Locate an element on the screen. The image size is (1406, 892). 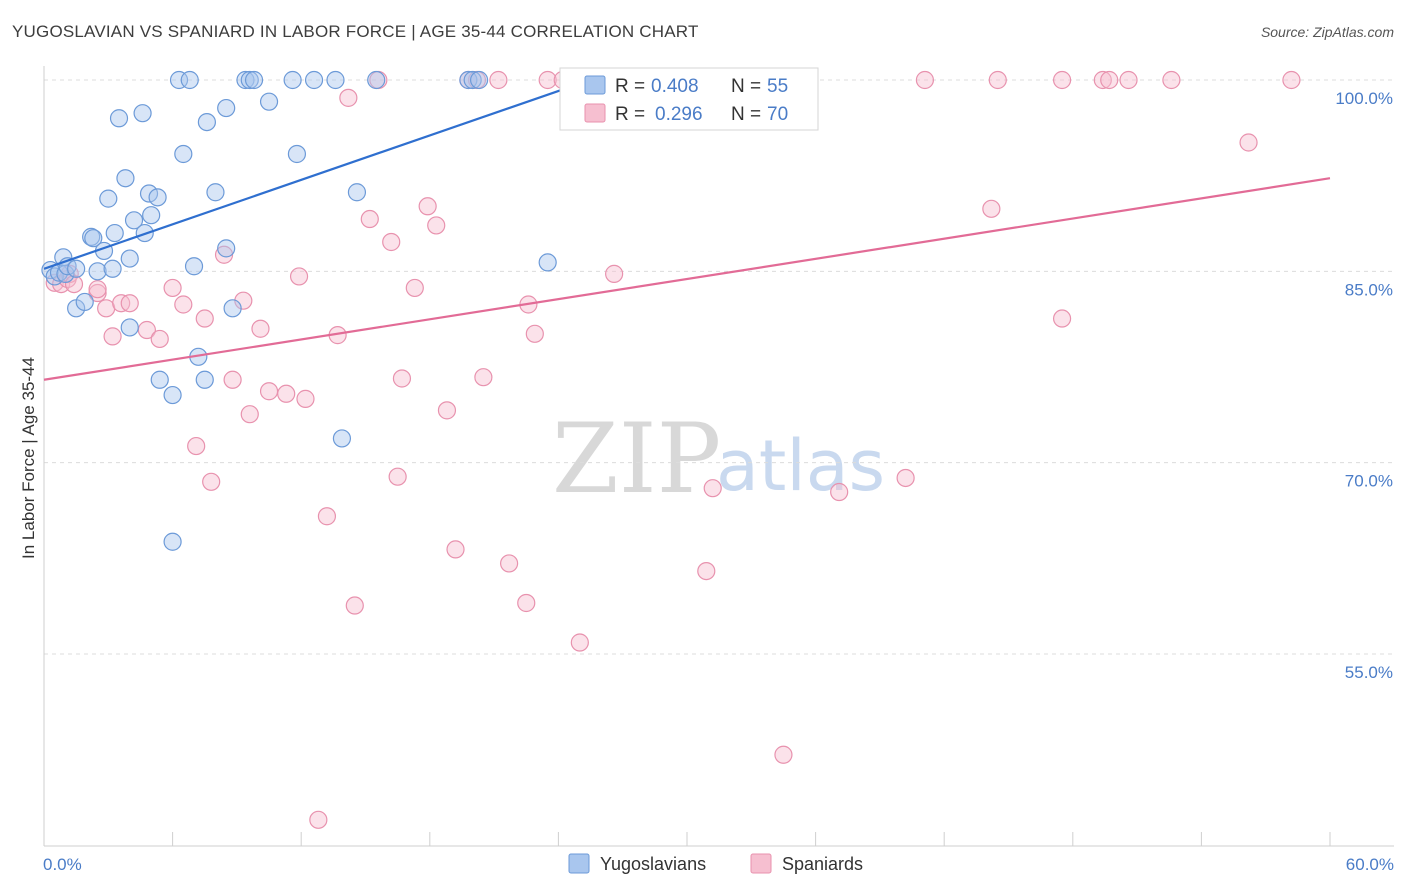
y-axis-tick-labels: 100.0% 85.0% 70.0% 55.0% is located at coordinates (1364, 385).